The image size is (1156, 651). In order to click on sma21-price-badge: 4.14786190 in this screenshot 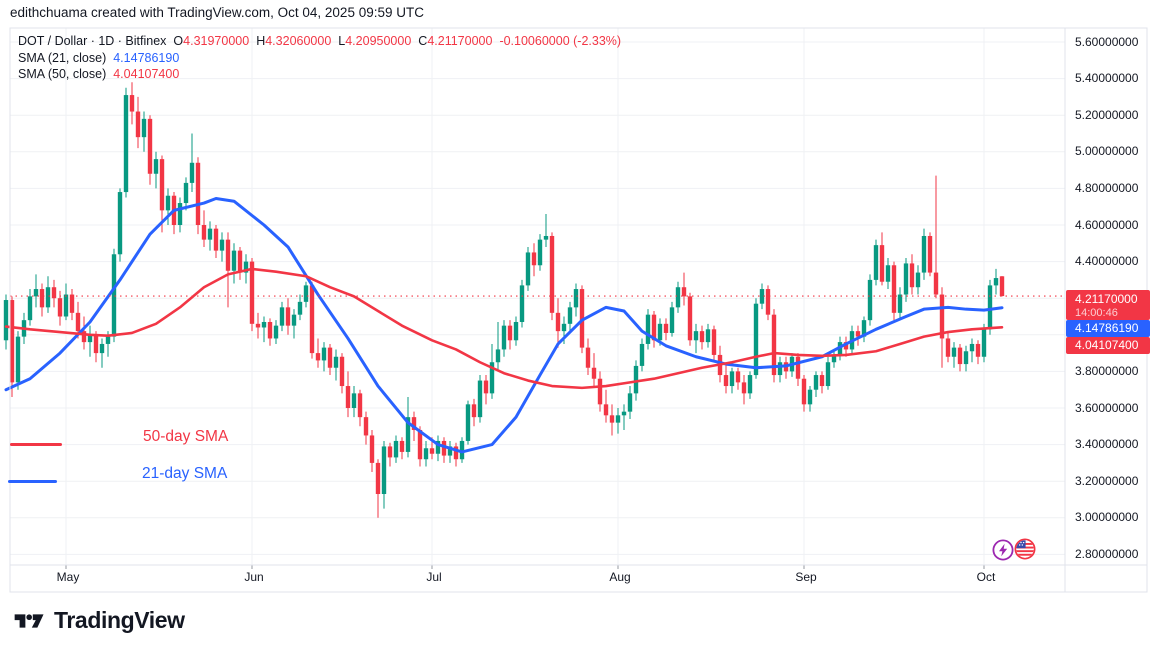, I will do `click(1108, 329)`.